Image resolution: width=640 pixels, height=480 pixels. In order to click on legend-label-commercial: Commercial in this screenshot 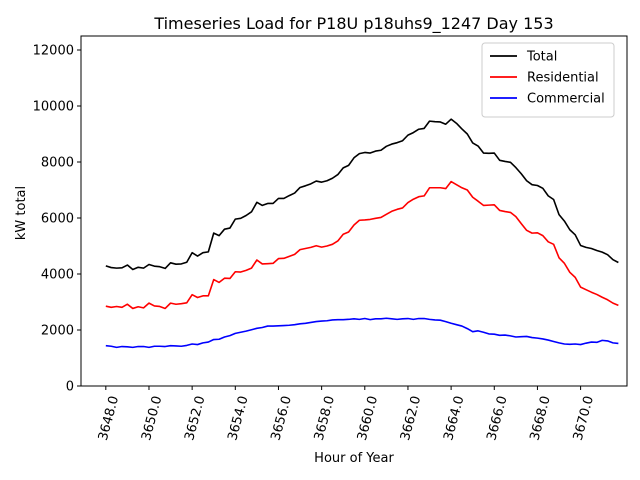, I will do `click(566, 99)`.